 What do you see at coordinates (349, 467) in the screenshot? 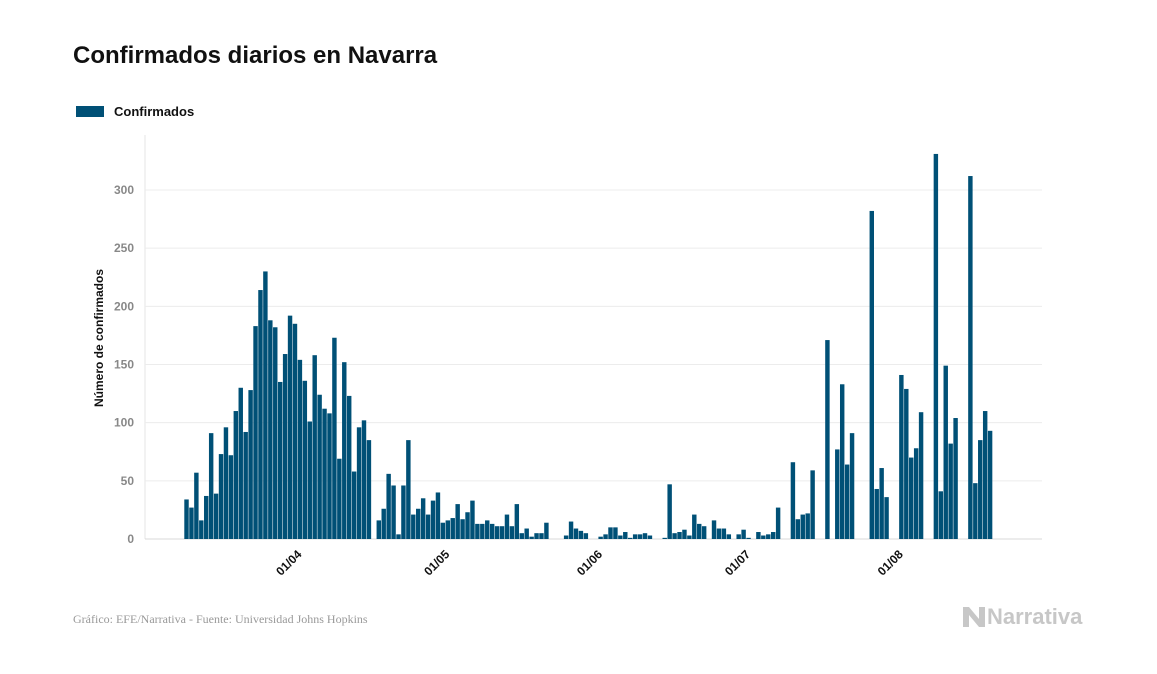
I see `bar: 13/04: 123` at bounding box center [349, 467].